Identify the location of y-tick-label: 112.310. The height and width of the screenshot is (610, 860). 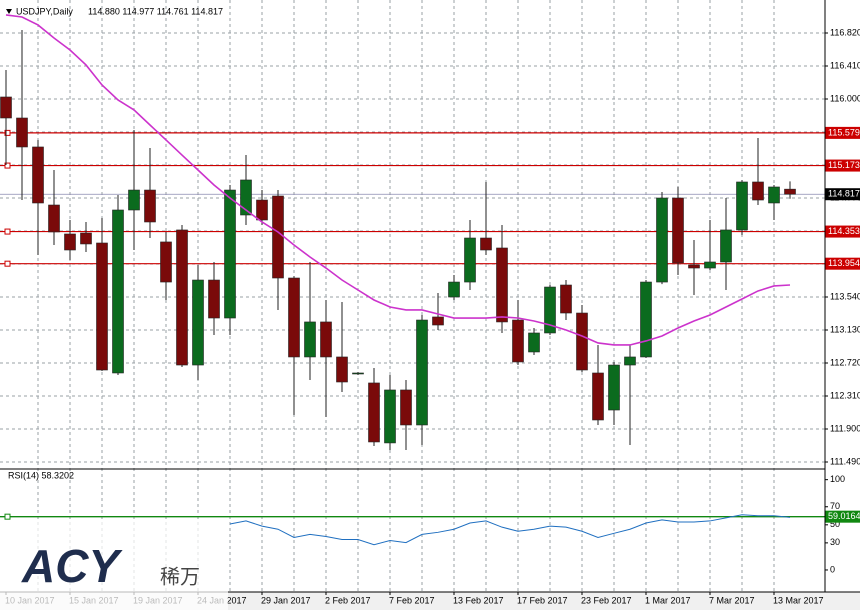
(845, 395).